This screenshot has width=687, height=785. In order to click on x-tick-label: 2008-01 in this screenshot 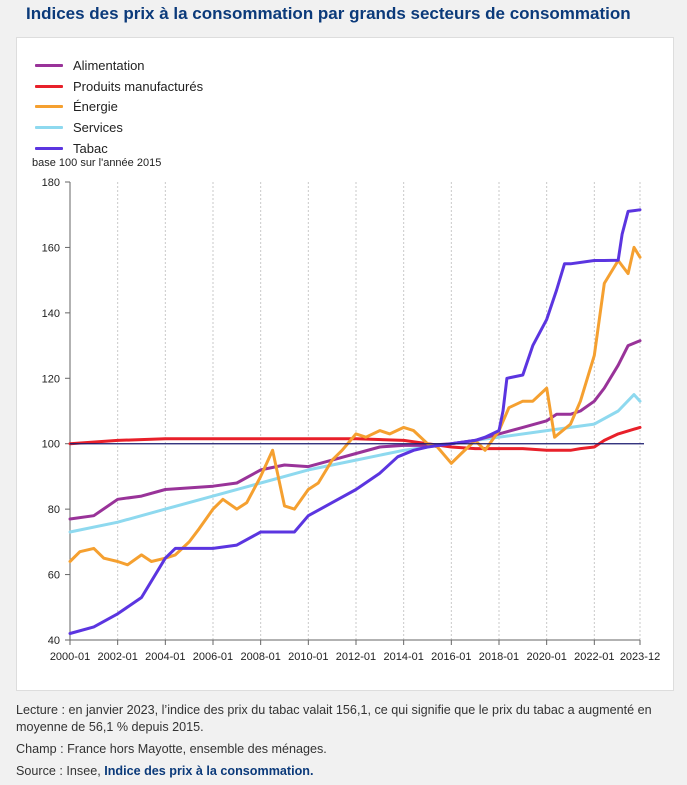, I will do `click(260, 657)`.